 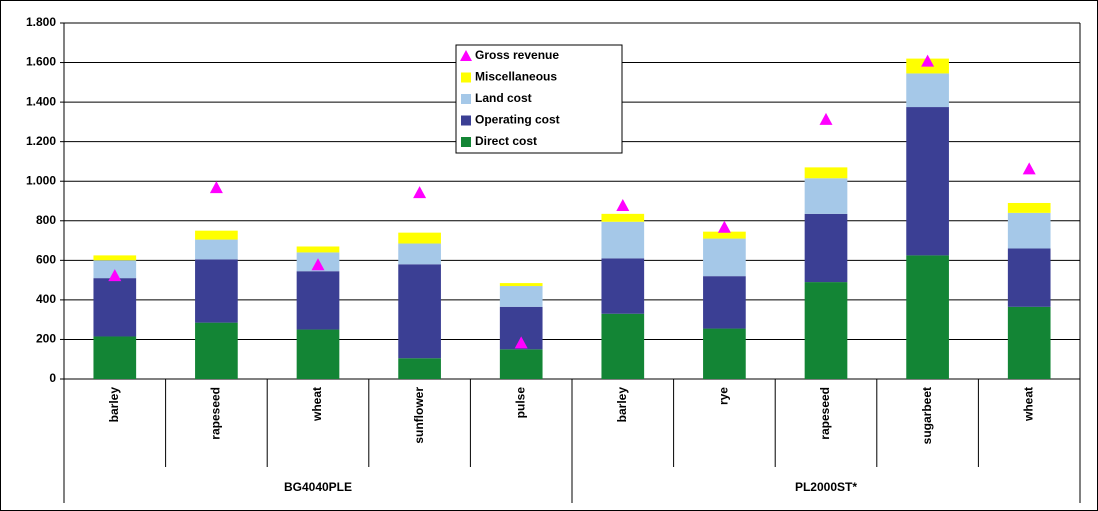 What do you see at coordinates (826, 487) in the screenshot?
I see `group-label: PL2000ST*` at bounding box center [826, 487].